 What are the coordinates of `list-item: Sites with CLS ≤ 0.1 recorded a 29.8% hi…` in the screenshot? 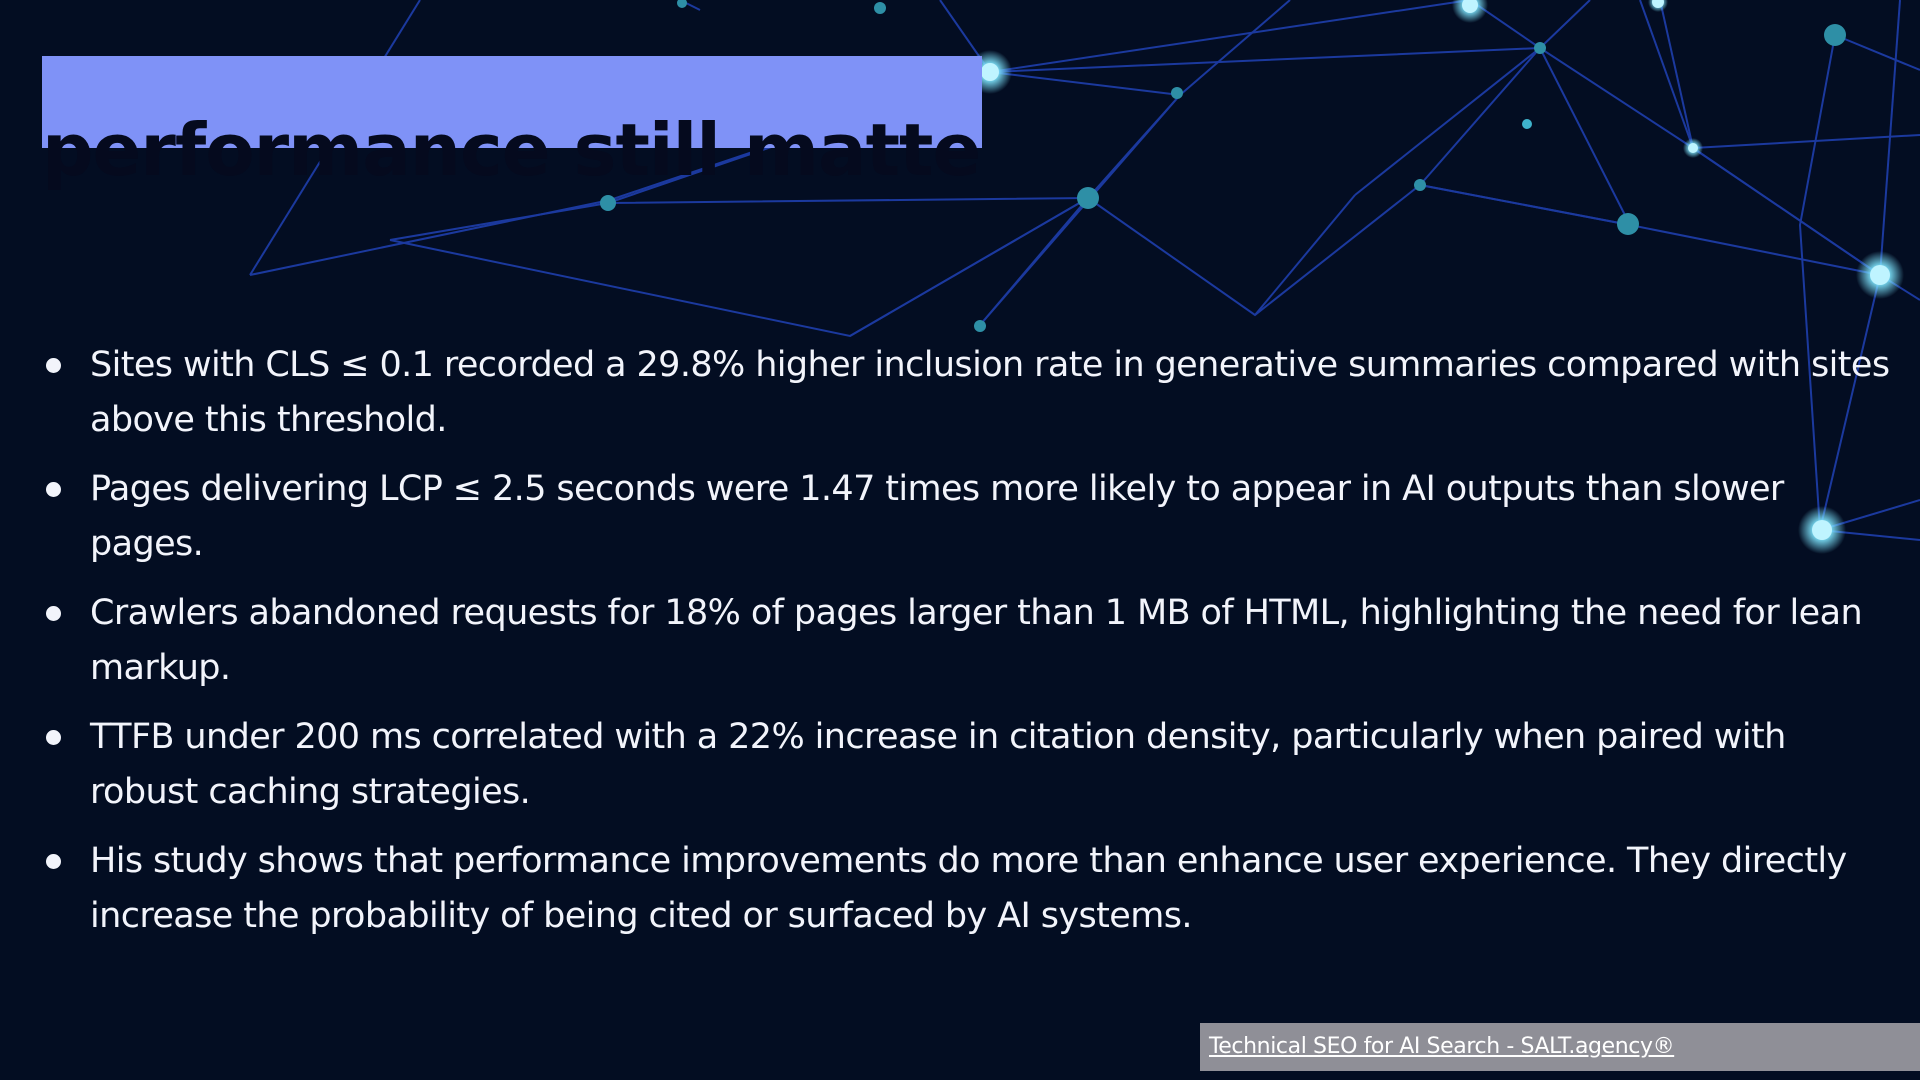 It's located at (967, 393).